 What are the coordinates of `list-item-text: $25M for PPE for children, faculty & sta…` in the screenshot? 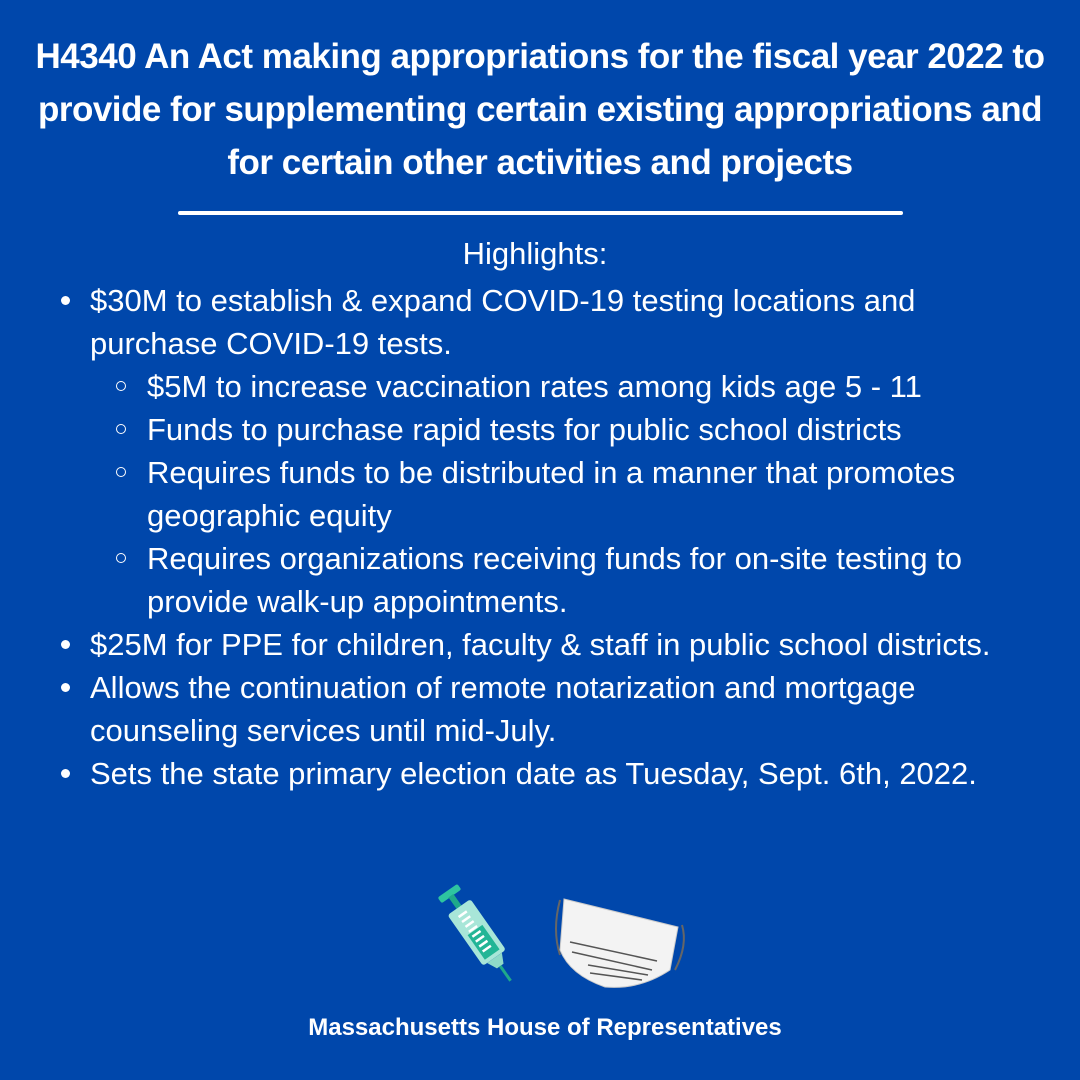 It's located at (540, 644).